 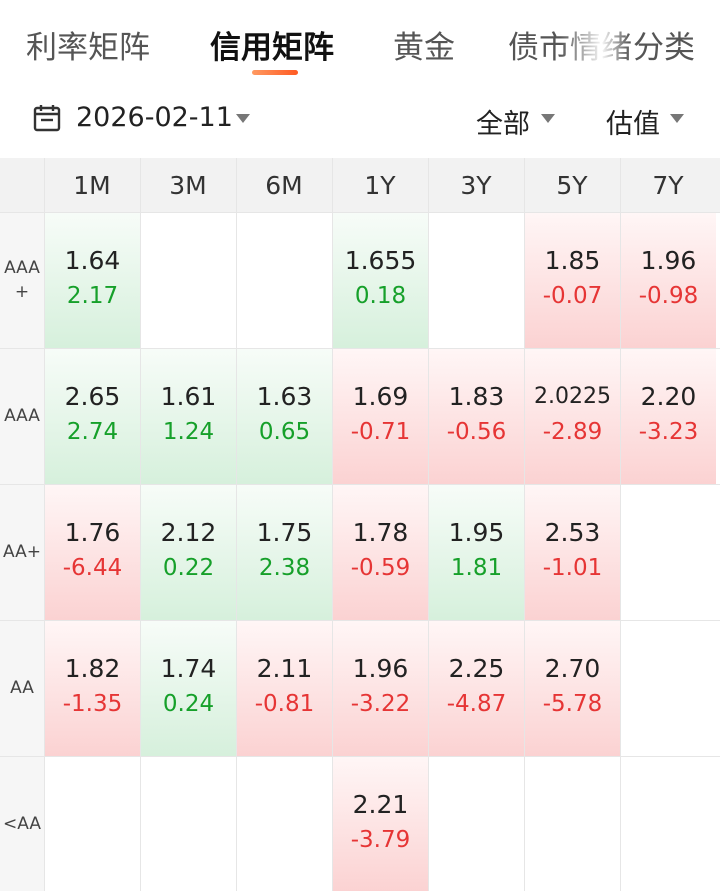 What do you see at coordinates (380, 185) in the screenshot?
I see `tenor-header-1y: 1Y` at bounding box center [380, 185].